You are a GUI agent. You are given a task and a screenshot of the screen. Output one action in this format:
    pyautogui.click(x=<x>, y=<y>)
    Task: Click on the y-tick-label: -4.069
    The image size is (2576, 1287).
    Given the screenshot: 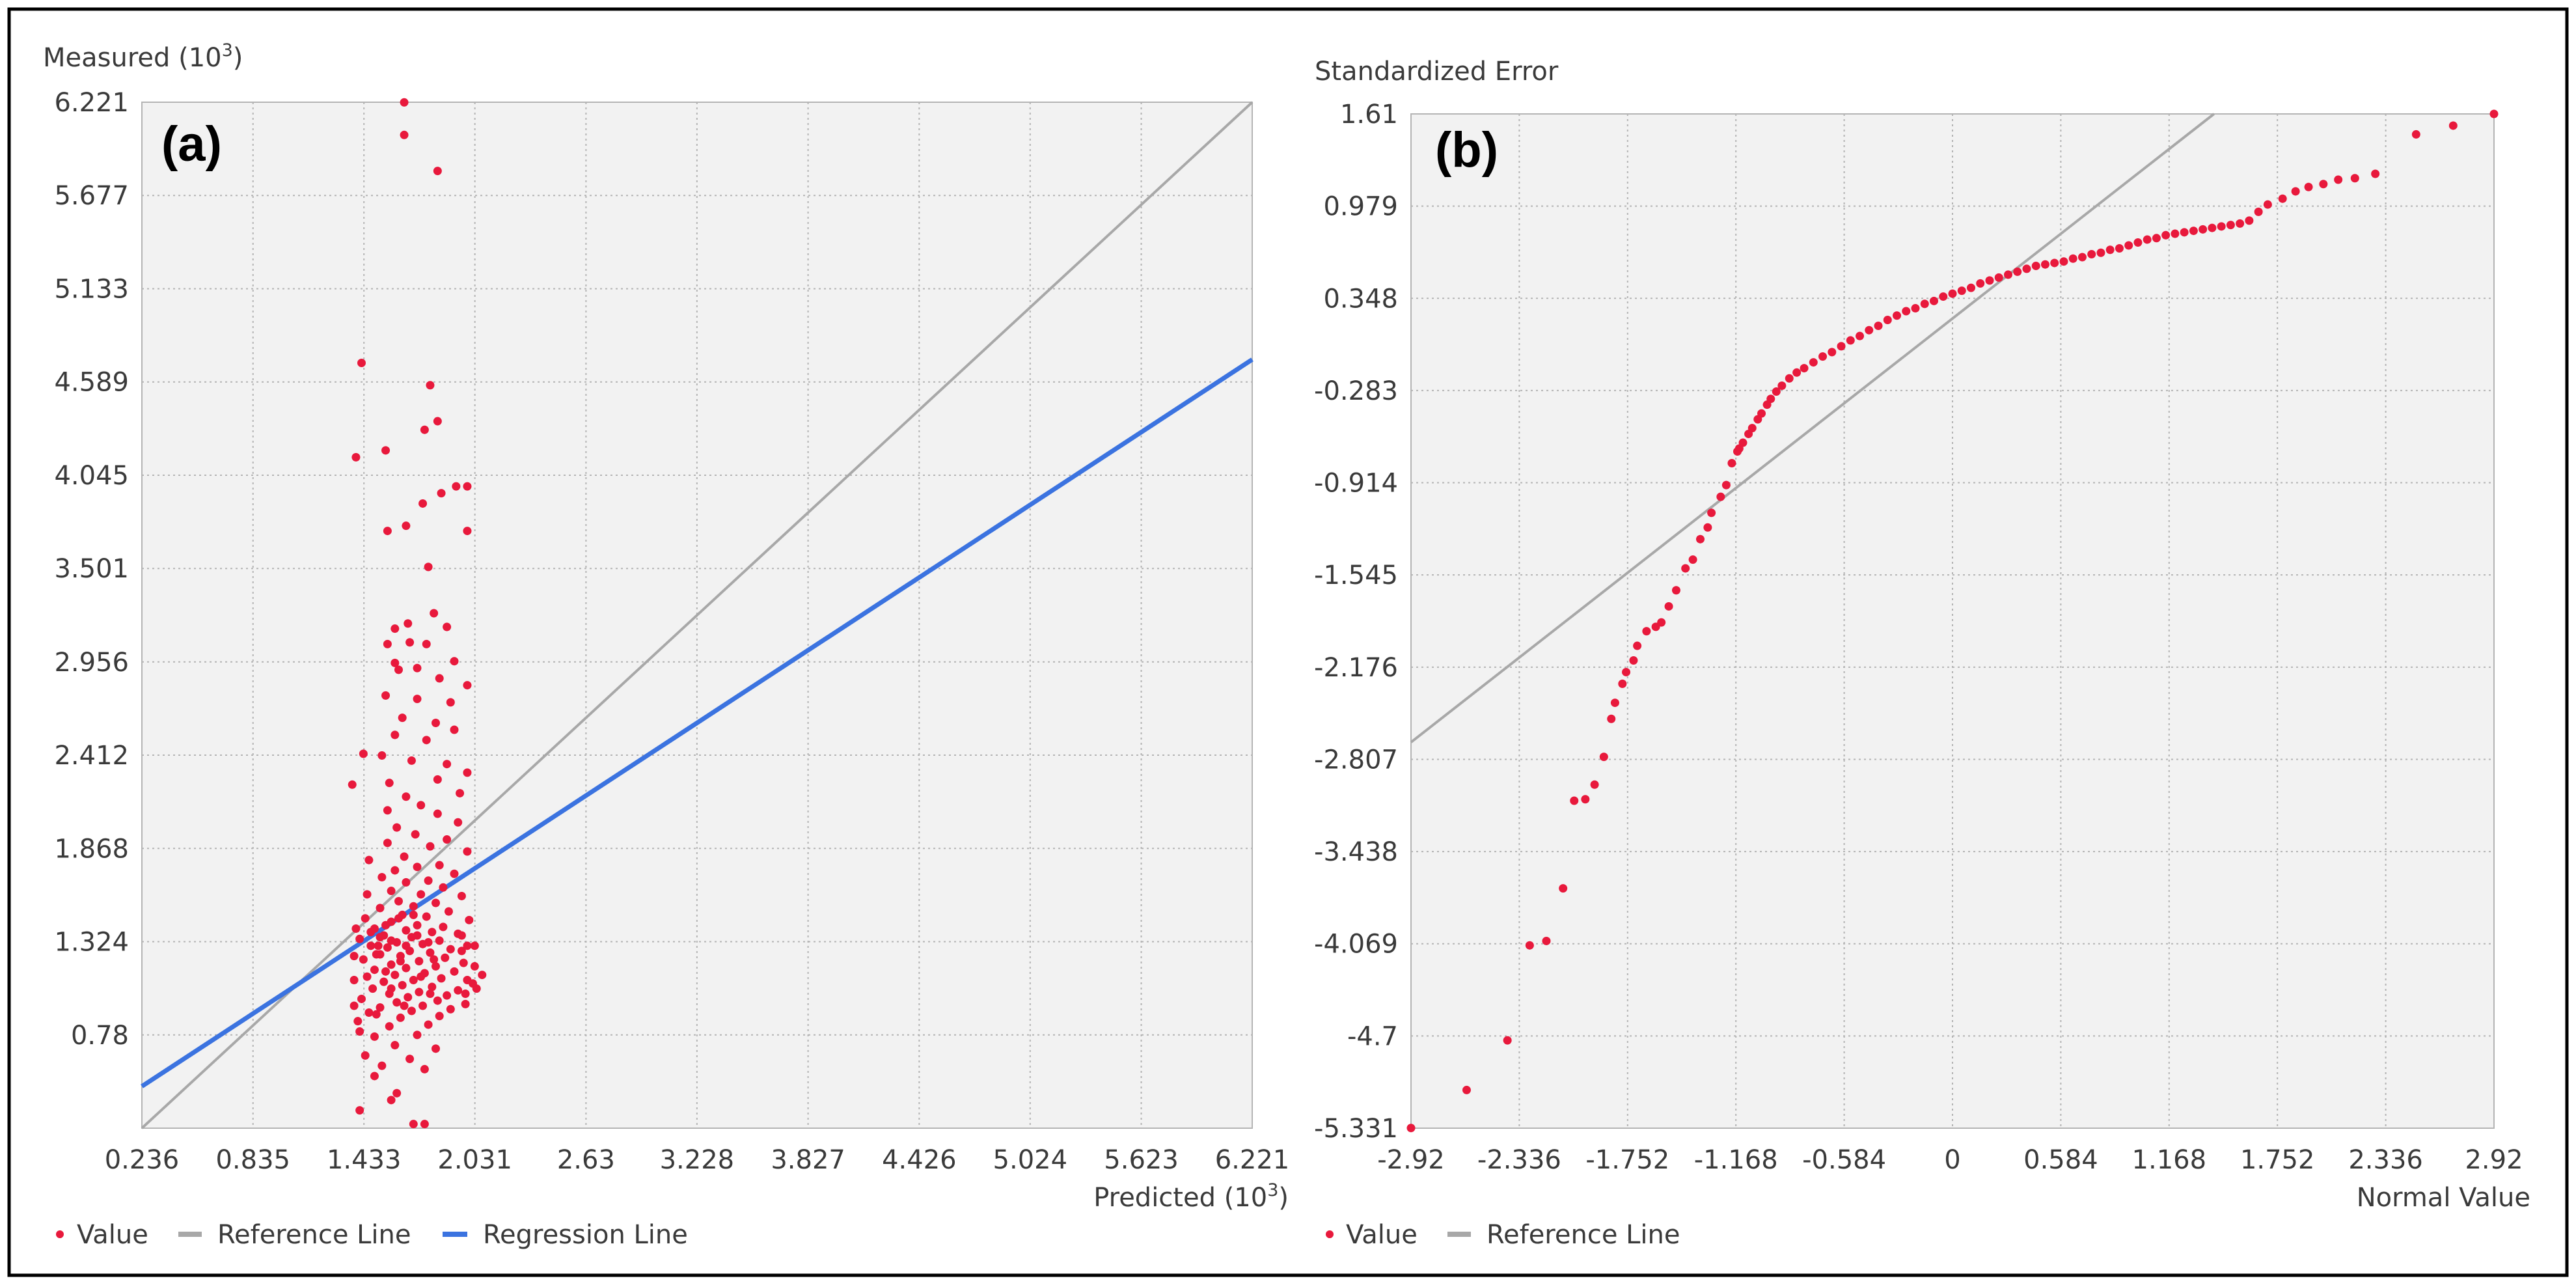 What is the action you would take?
    pyautogui.click(x=1356, y=945)
    